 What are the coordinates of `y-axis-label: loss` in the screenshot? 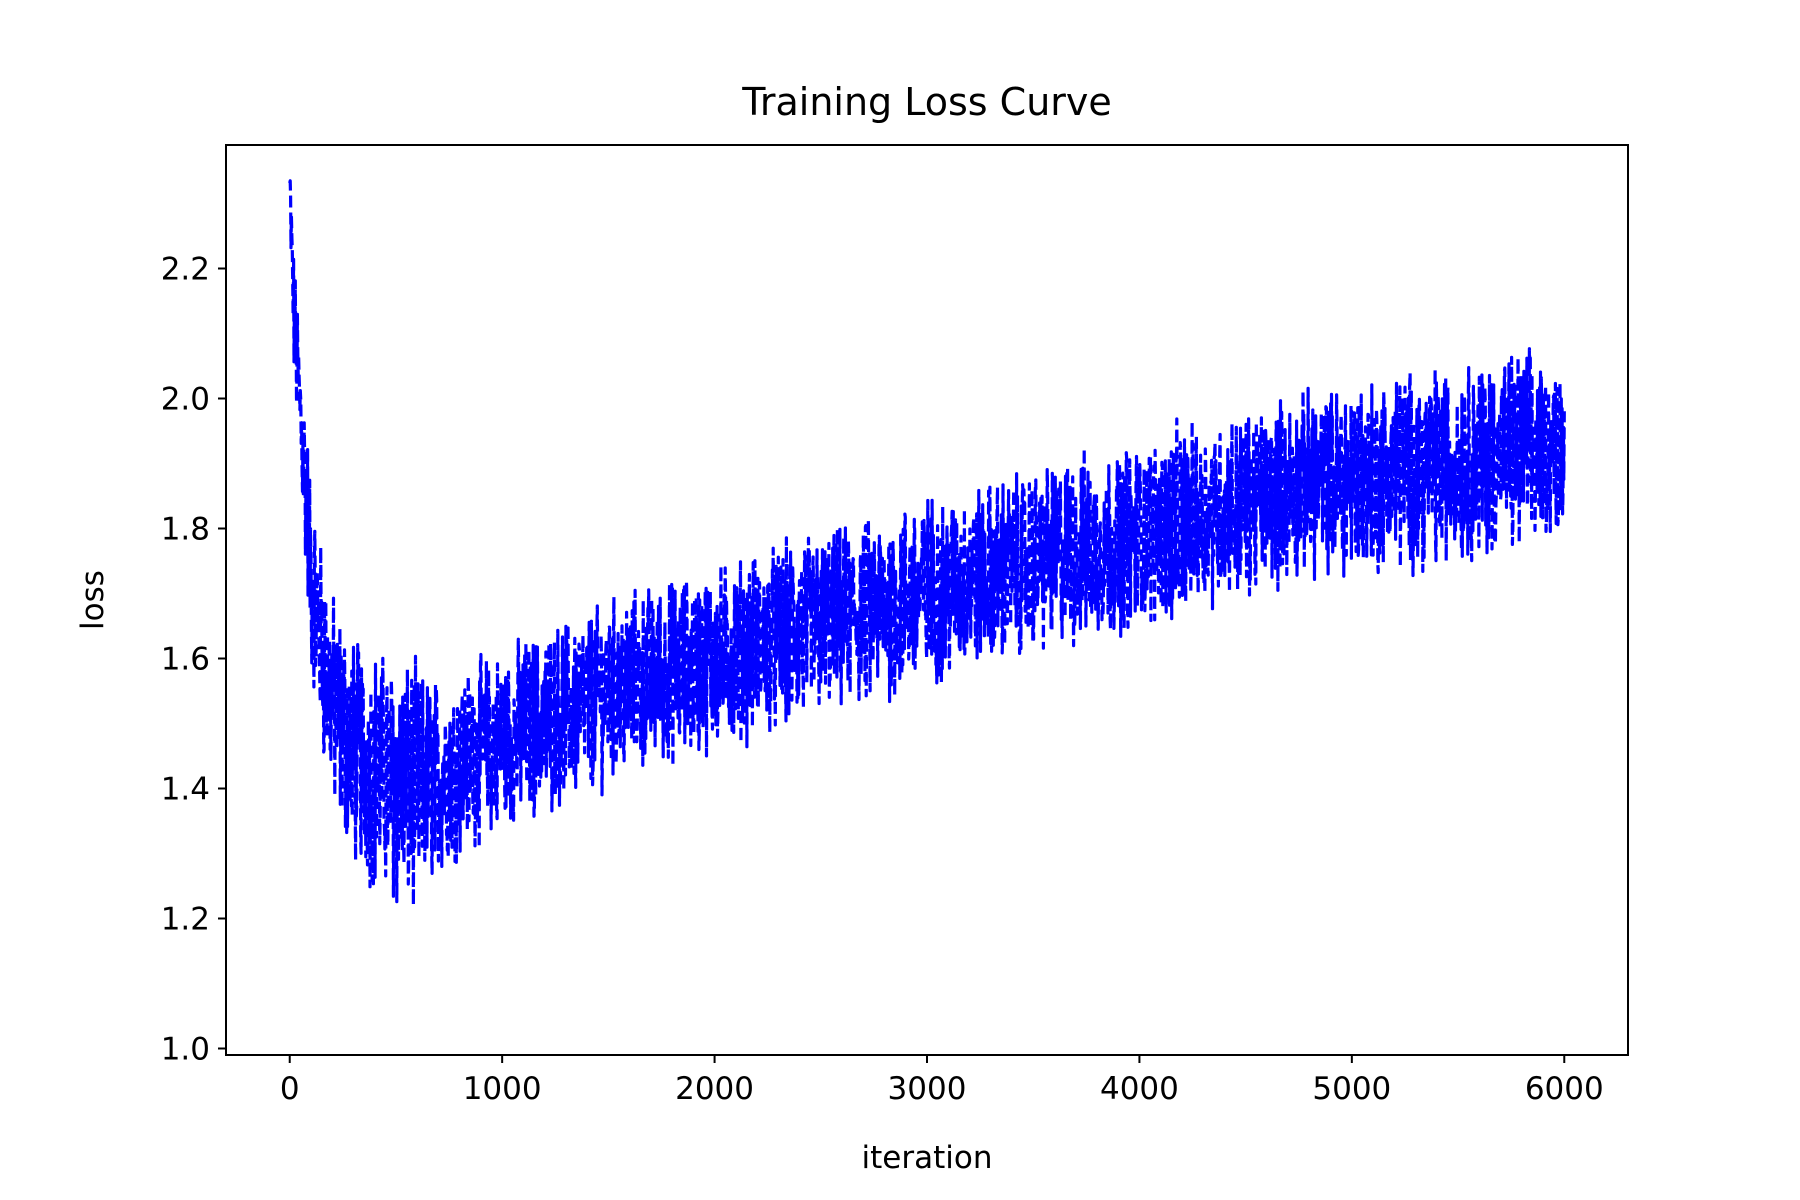 It's located at (93, 600).